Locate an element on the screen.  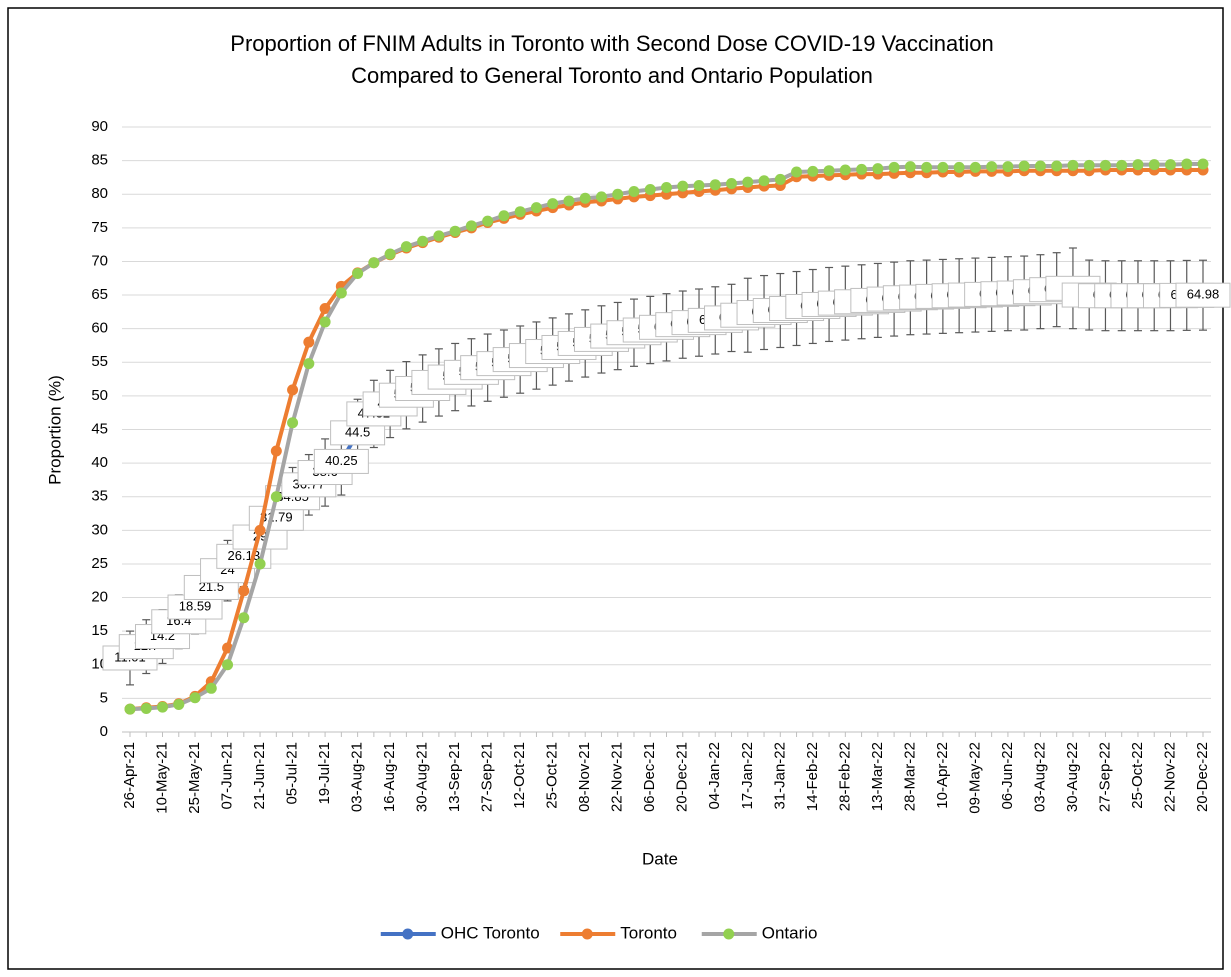
x-tick-label: 03-Aug-21 is located at coordinates (357, 777).